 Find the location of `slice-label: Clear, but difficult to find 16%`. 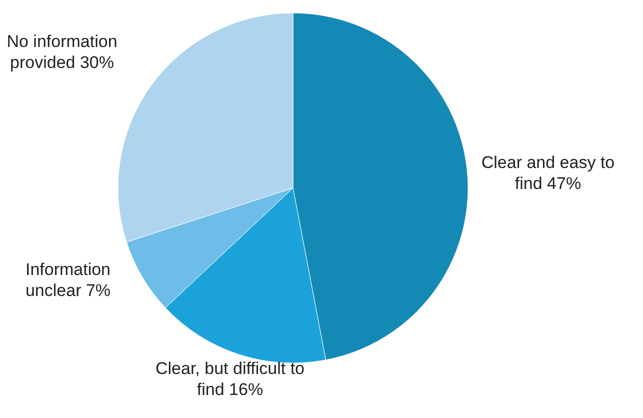

slice-label: Clear, but difficult to find 16% is located at coordinates (230, 379).